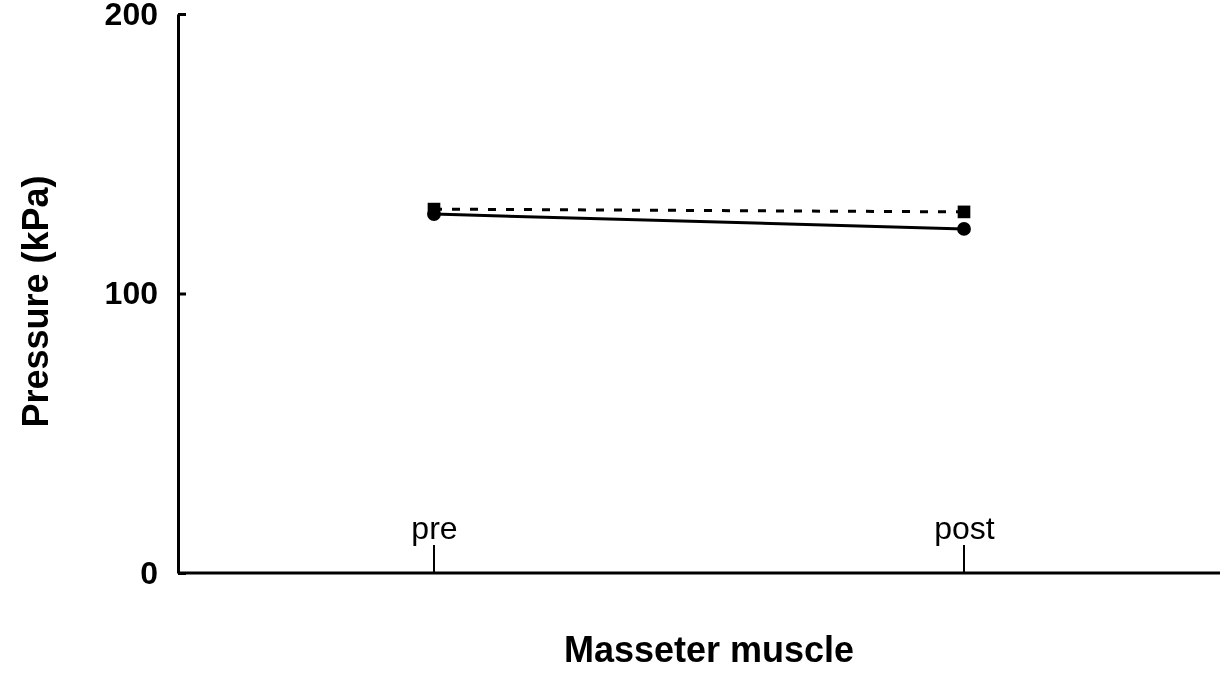 Image resolution: width=1225 pixels, height=678 pixels. Describe the element at coordinates (964, 528) in the screenshot. I see `x-tick-label: post` at that location.